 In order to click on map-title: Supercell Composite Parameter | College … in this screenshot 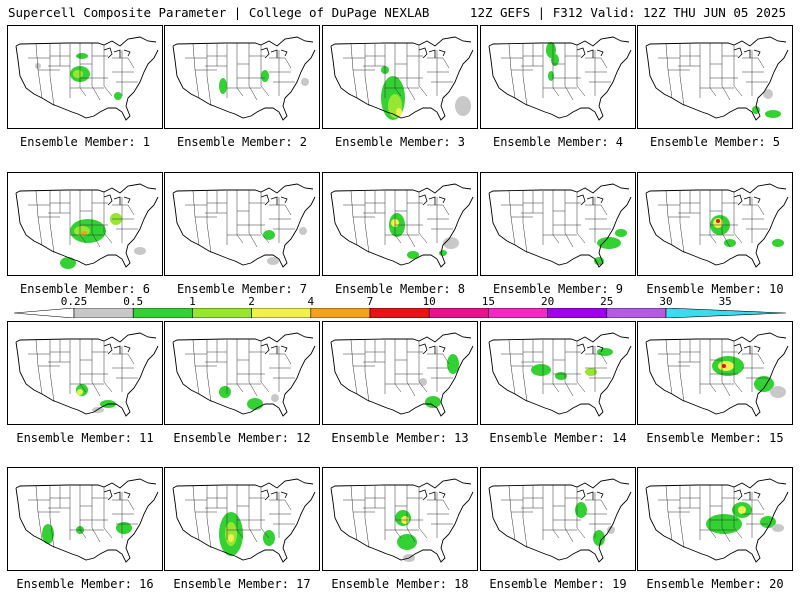, I will do `click(219, 12)`.